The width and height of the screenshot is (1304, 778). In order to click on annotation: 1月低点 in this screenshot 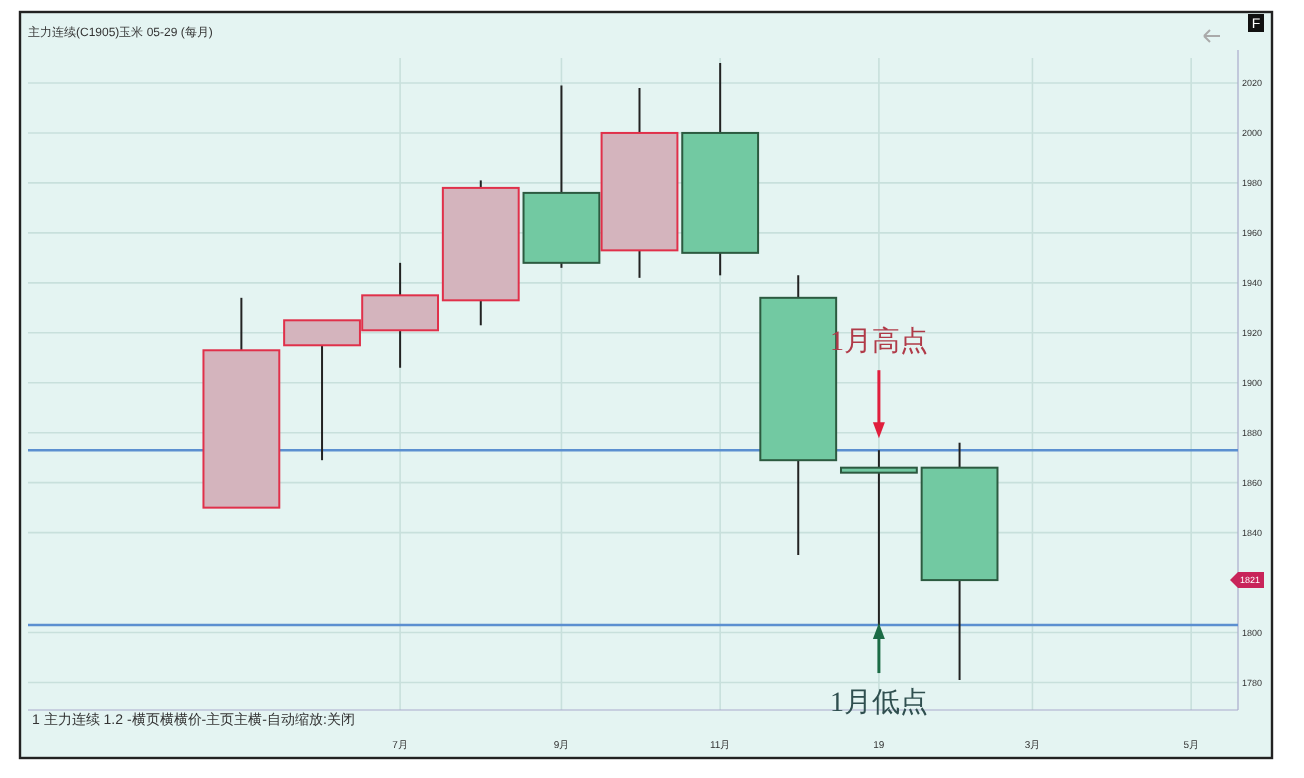, I will do `click(878, 702)`.